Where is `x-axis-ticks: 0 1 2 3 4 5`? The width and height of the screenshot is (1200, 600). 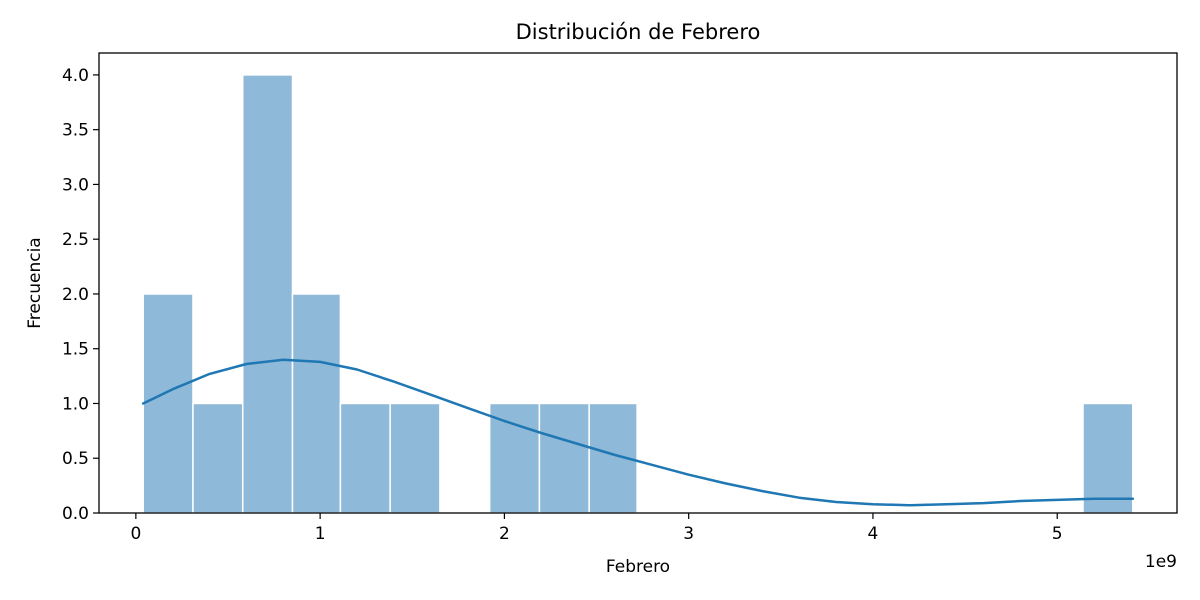 x-axis-ticks: 0 1 2 3 4 5 is located at coordinates (596, 528).